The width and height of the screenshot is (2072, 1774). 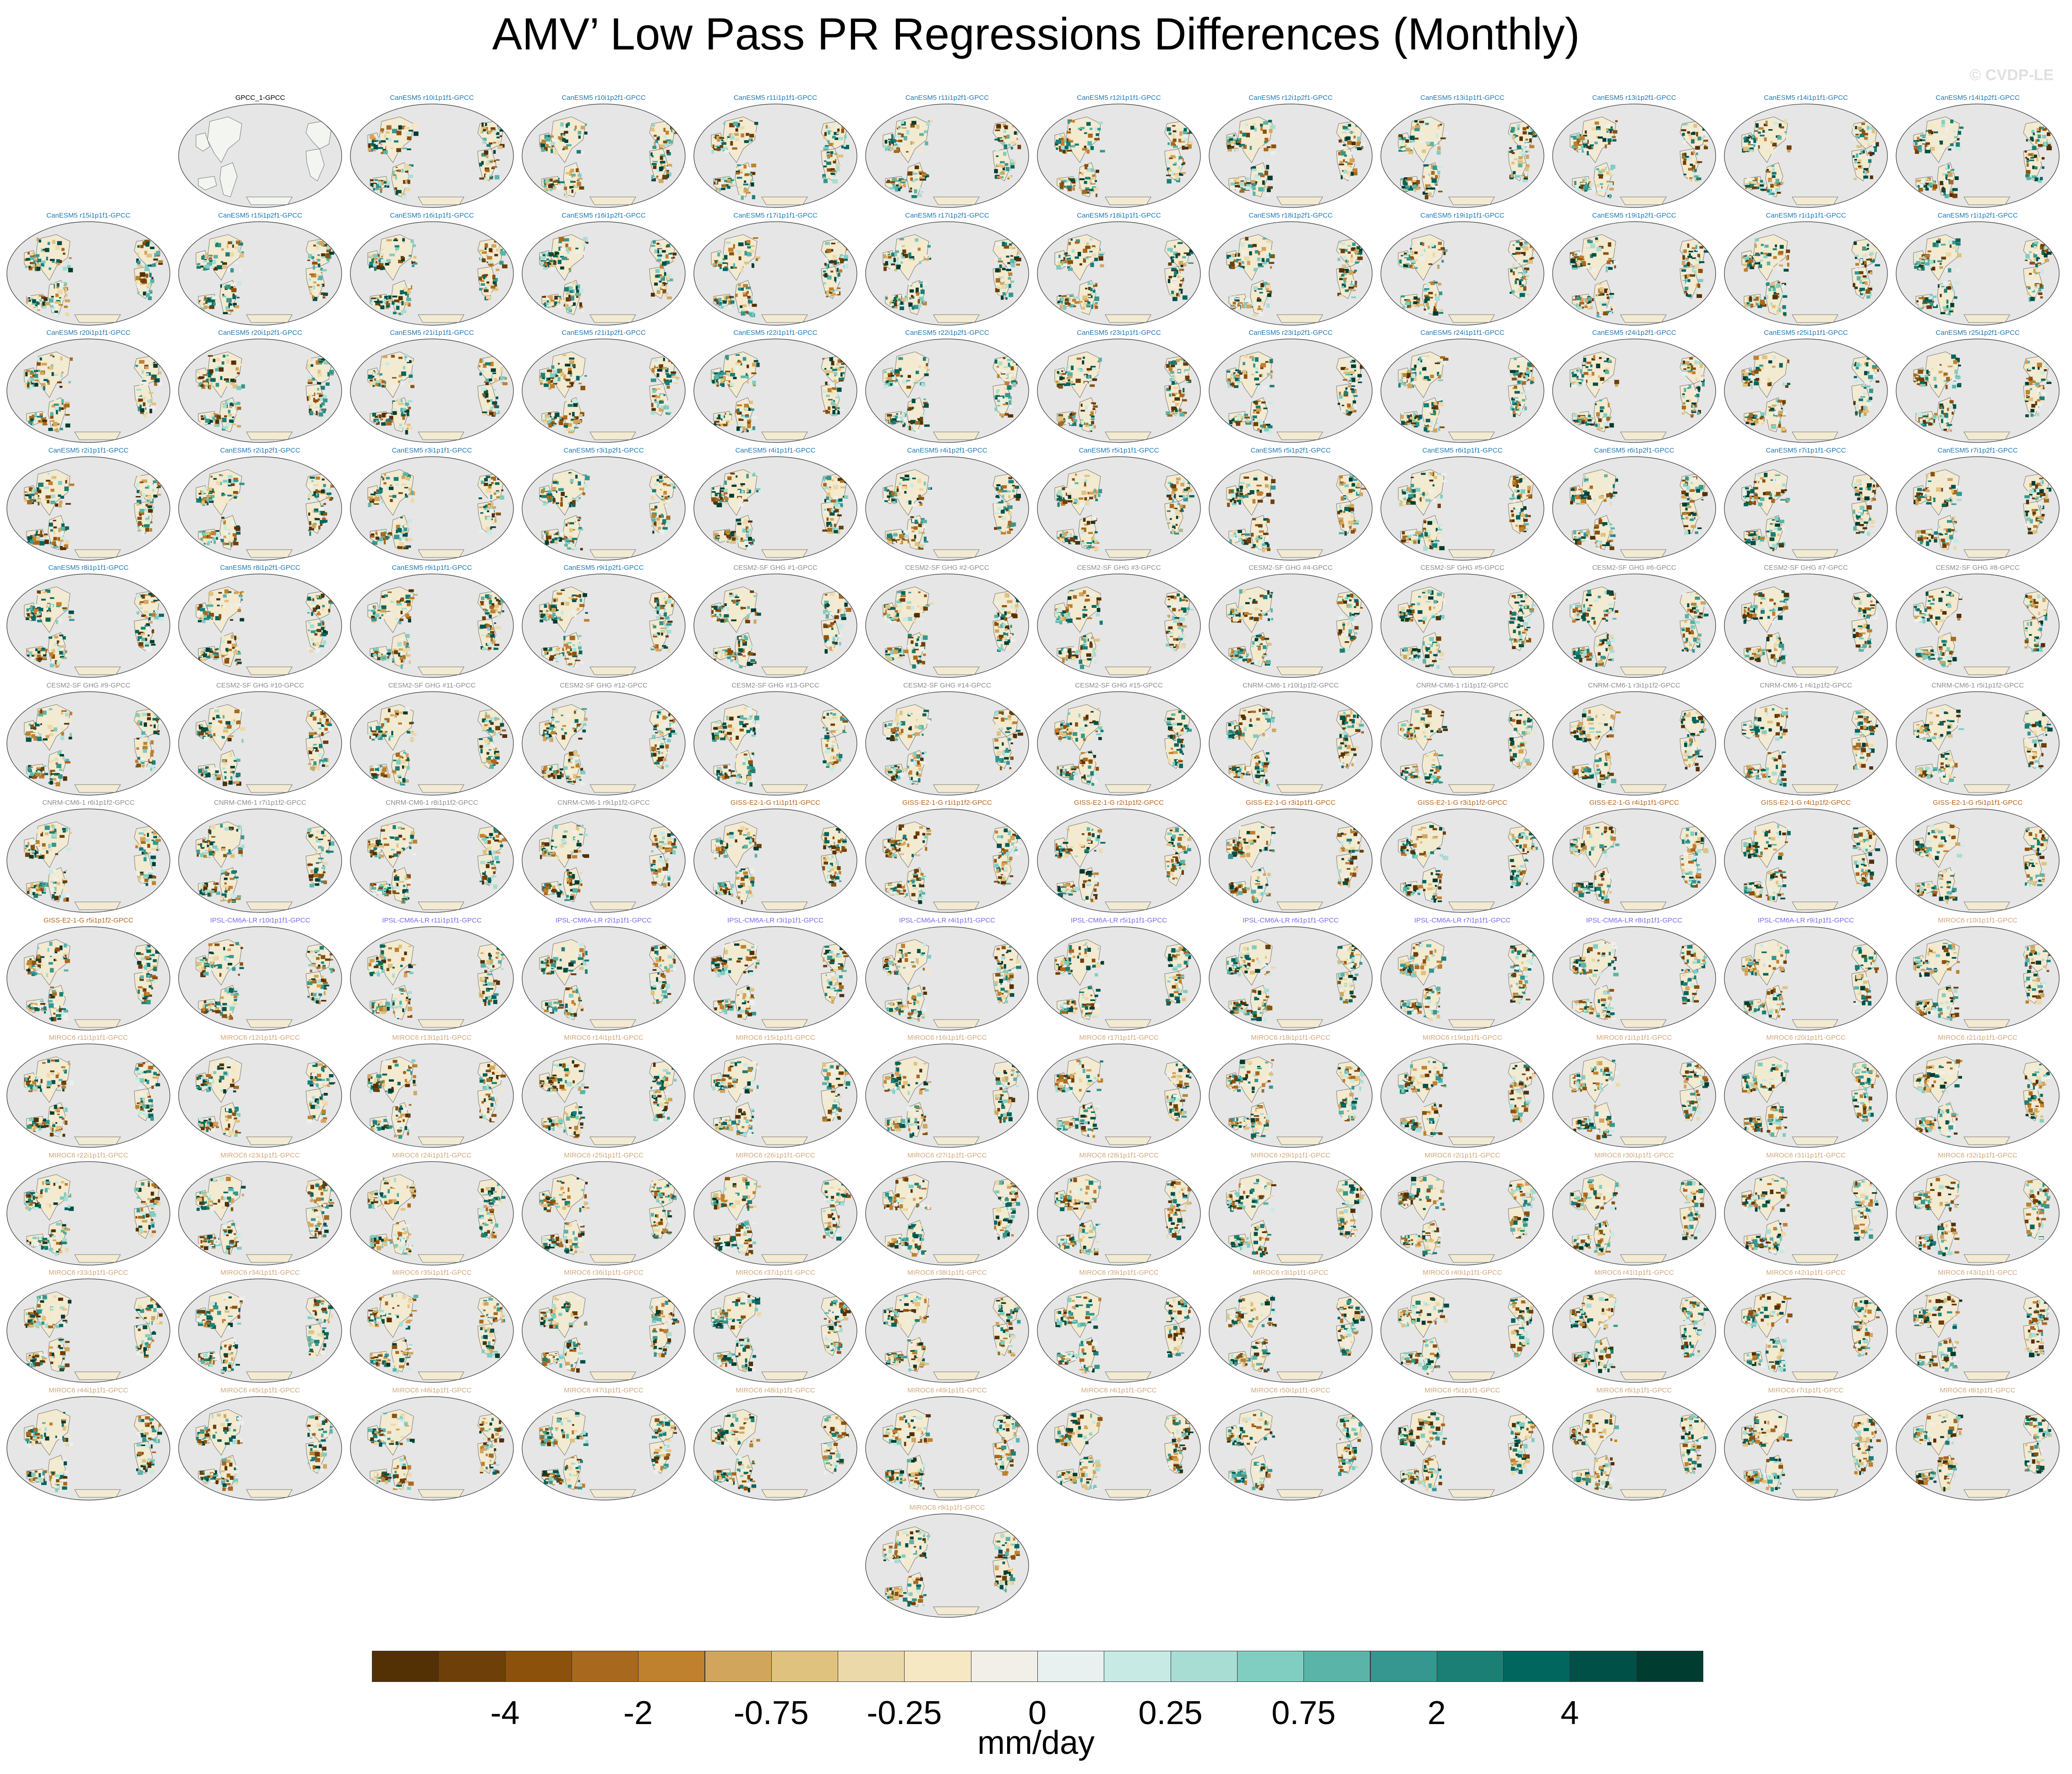 What do you see at coordinates (1463, 98) in the screenshot?
I see `map-panel-label: CanESM5 r13i1p1f1-GPCC` at bounding box center [1463, 98].